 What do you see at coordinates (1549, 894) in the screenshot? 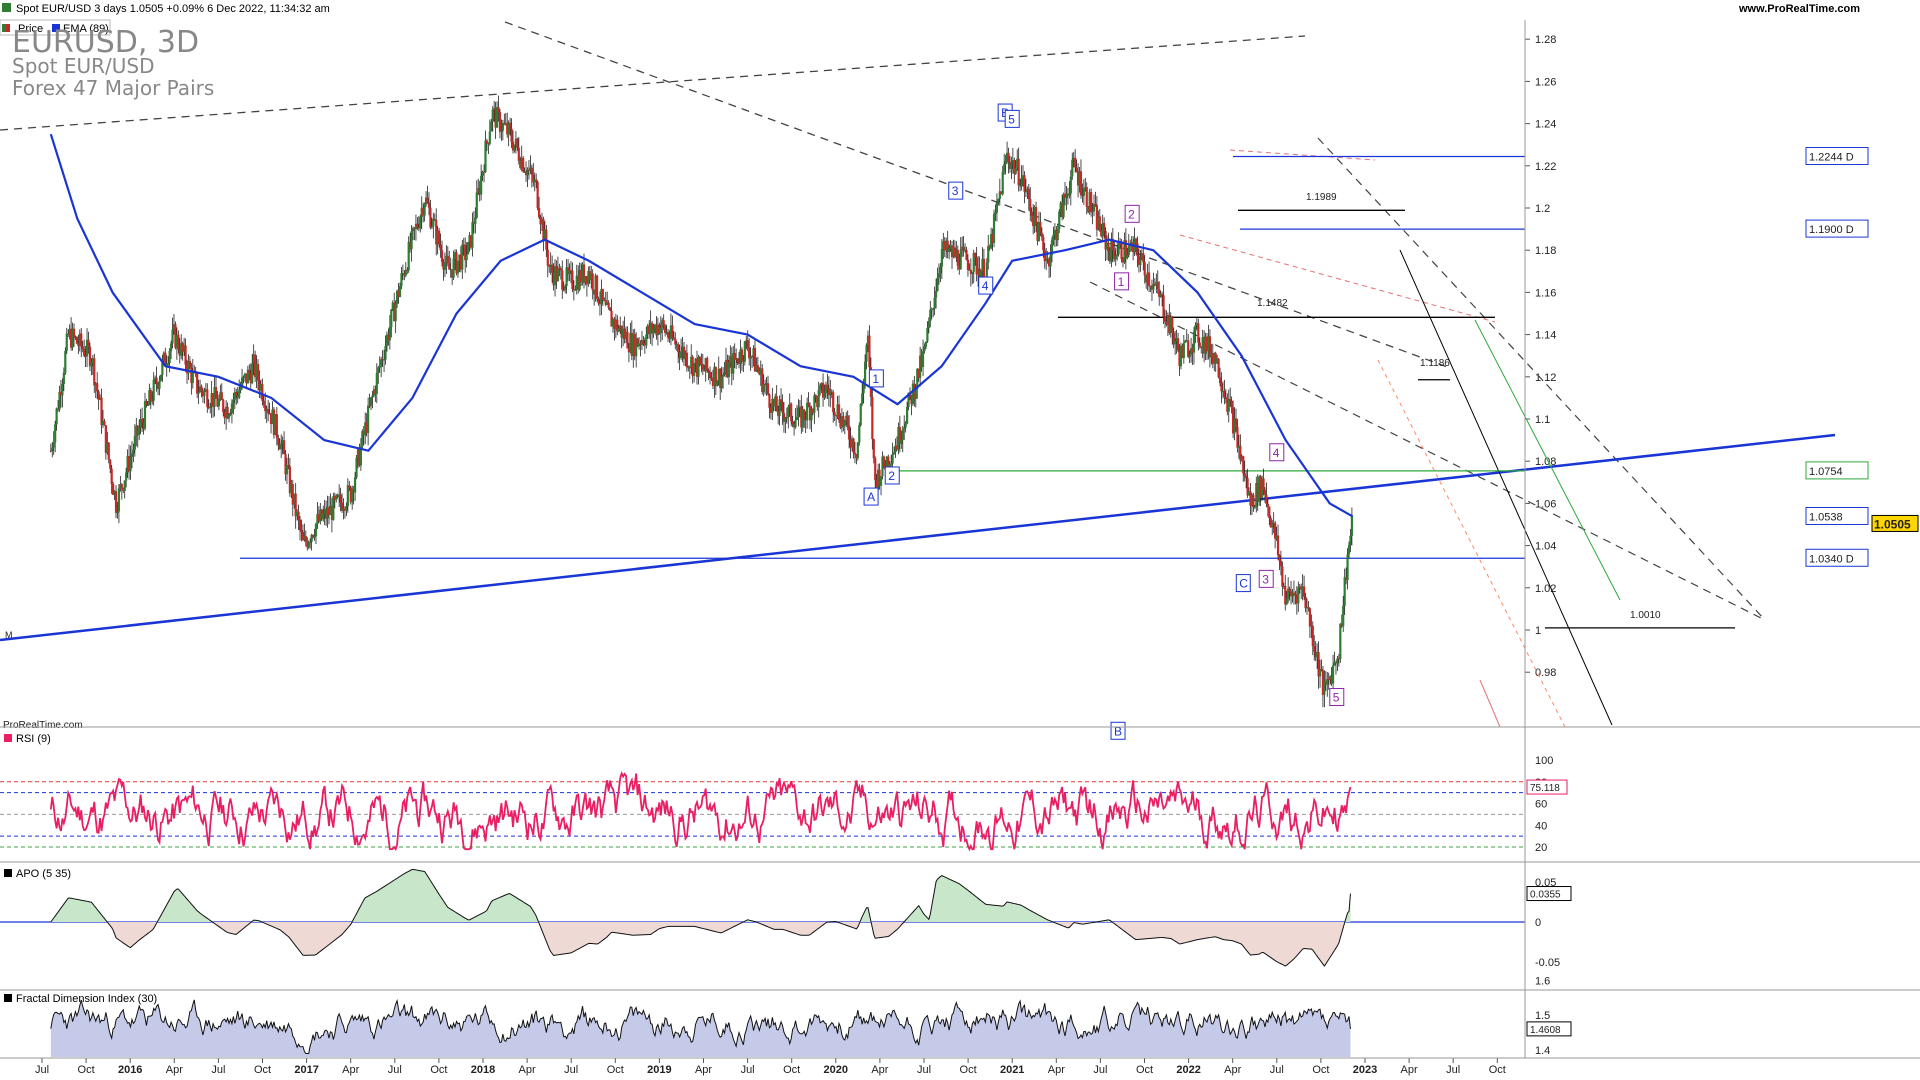
I see `apo-value-box` at bounding box center [1549, 894].